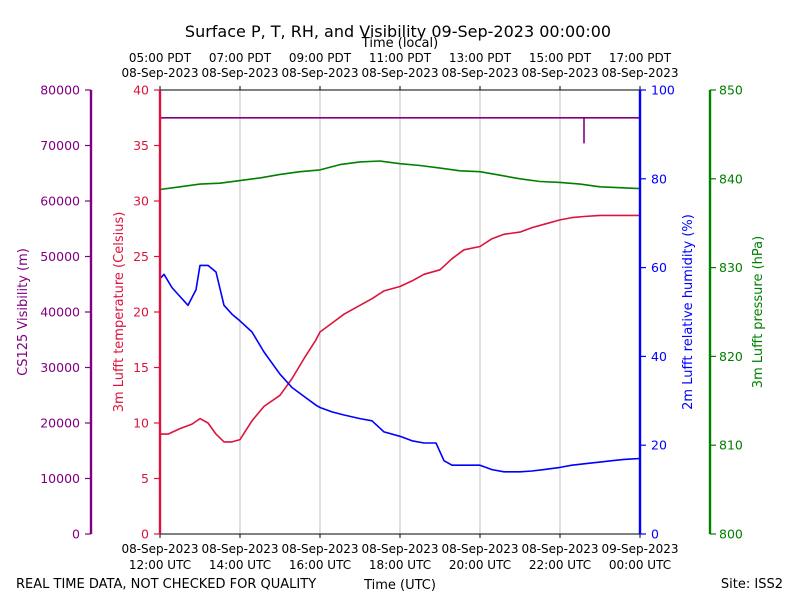 The image size is (800, 600). Describe the element at coordinates (659, 445) in the screenshot. I see `humidity-tick-label: 20` at that location.